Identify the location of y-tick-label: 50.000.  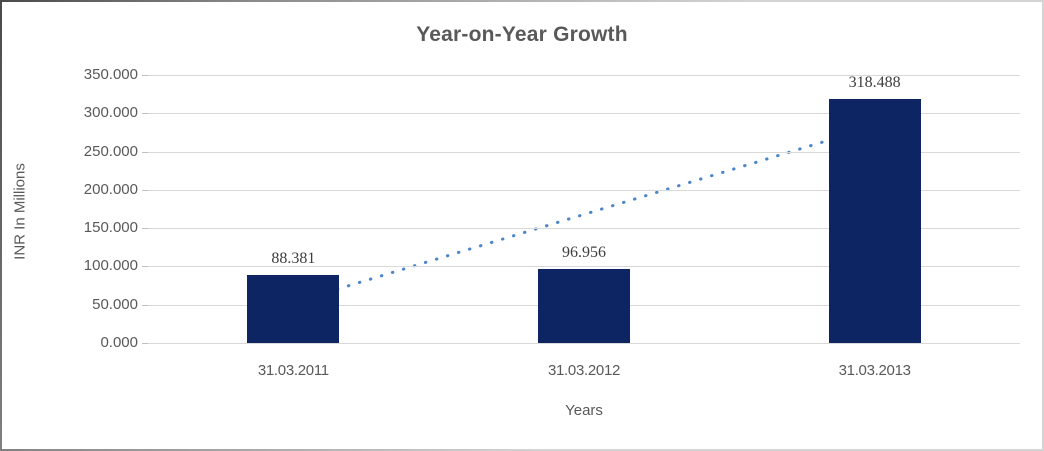
(115, 304).